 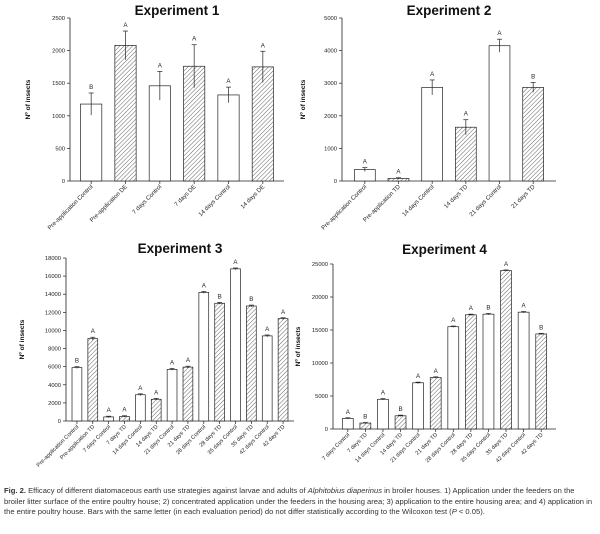 I want to click on y-tick-label: 25000, so click(x=320, y=265).